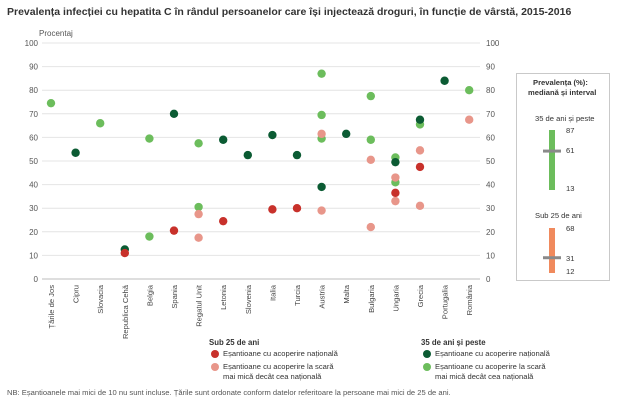 The width and height of the screenshot is (632, 402). What do you see at coordinates (272, 376) in the screenshot?
I see `legend-under25-subnational-label2: mai mică decât cea națională` at bounding box center [272, 376].